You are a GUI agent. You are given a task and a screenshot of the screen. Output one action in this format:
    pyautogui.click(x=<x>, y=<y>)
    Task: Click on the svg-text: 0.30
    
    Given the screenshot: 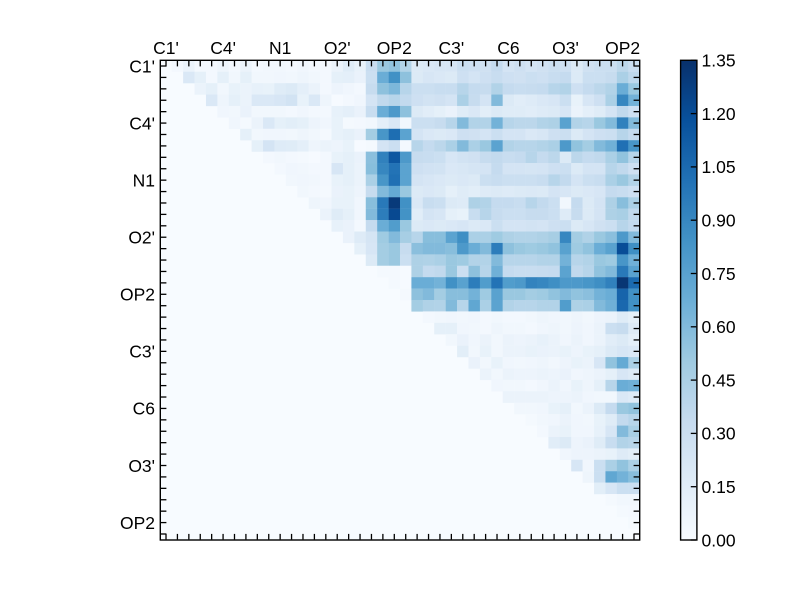 What is the action you would take?
    pyautogui.click(x=719, y=434)
    